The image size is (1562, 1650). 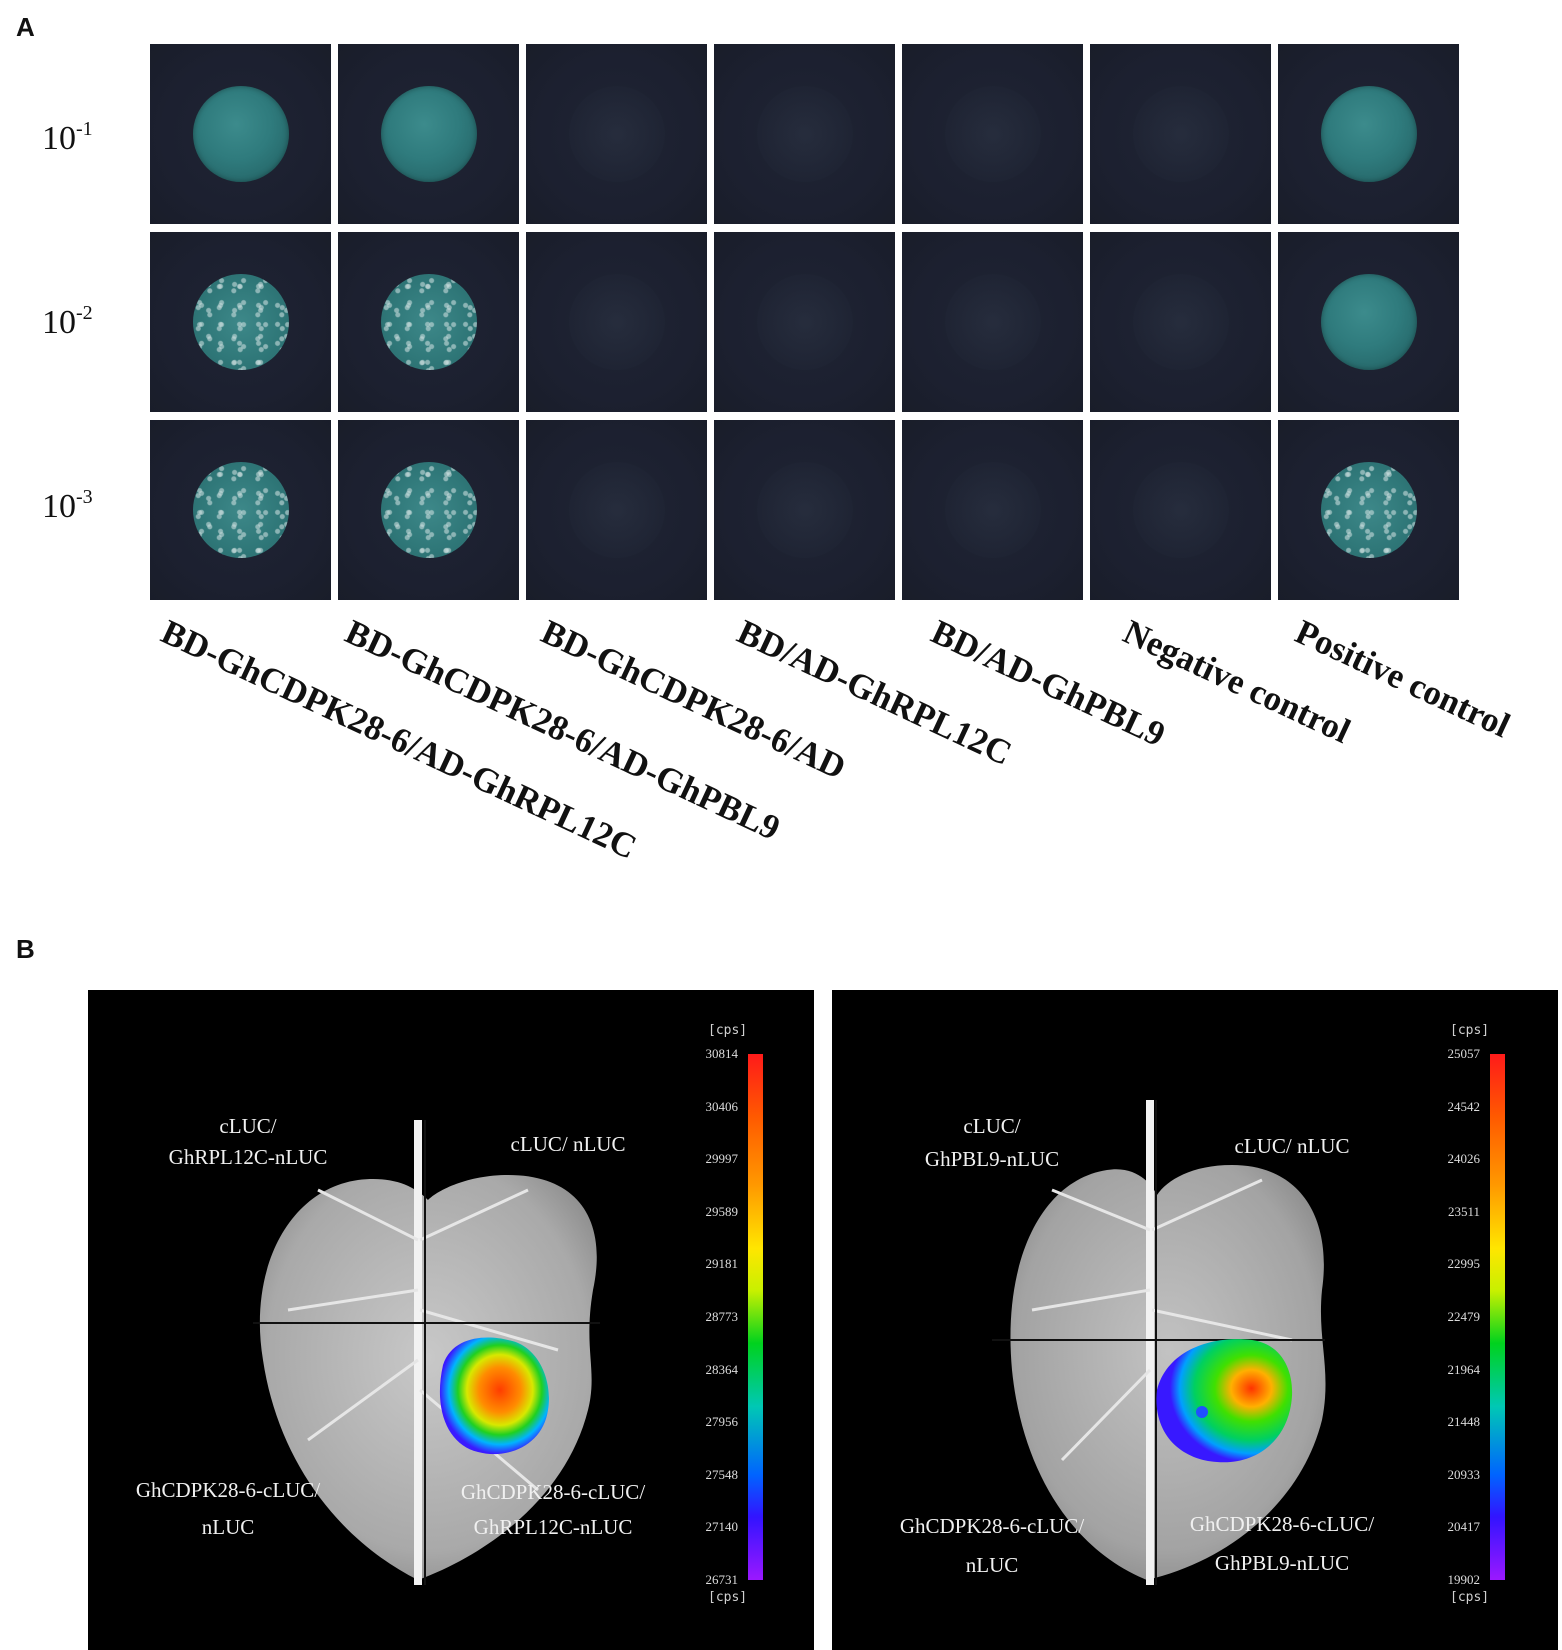 What do you see at coordinates (1497, 1317) in the screenshot?
I see `colorbar-right` at bounding box center [1497, 1317].